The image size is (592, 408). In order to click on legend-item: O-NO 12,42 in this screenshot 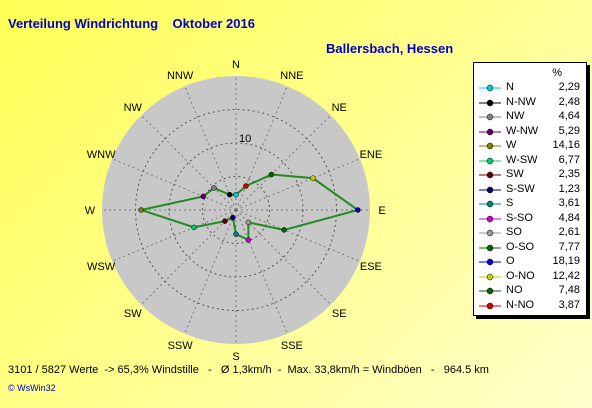, I will do `click(530, 277)`.